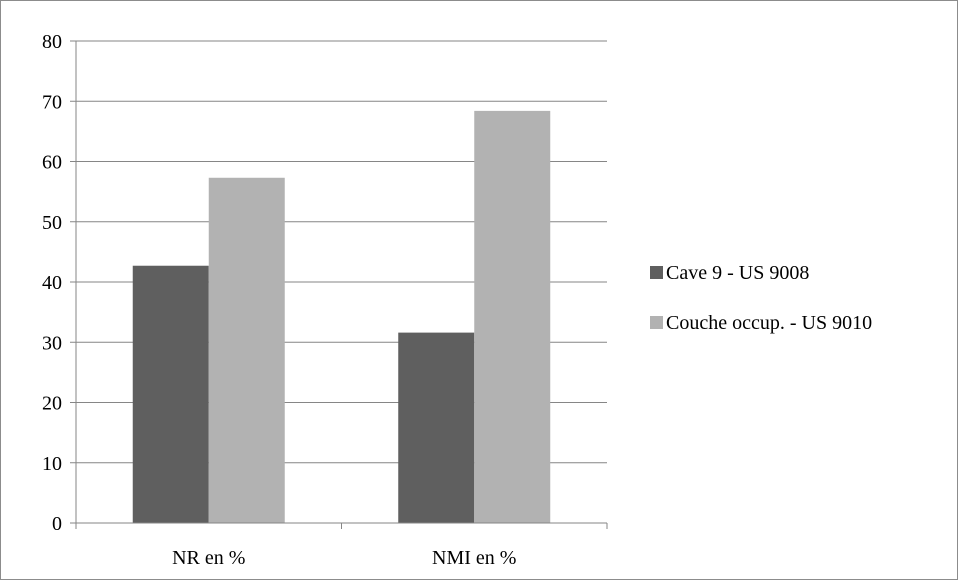 Image resolution: width=958 pixels, height=580 pixels. I want to click on bar-cave-9-nr, so click(170, 394).